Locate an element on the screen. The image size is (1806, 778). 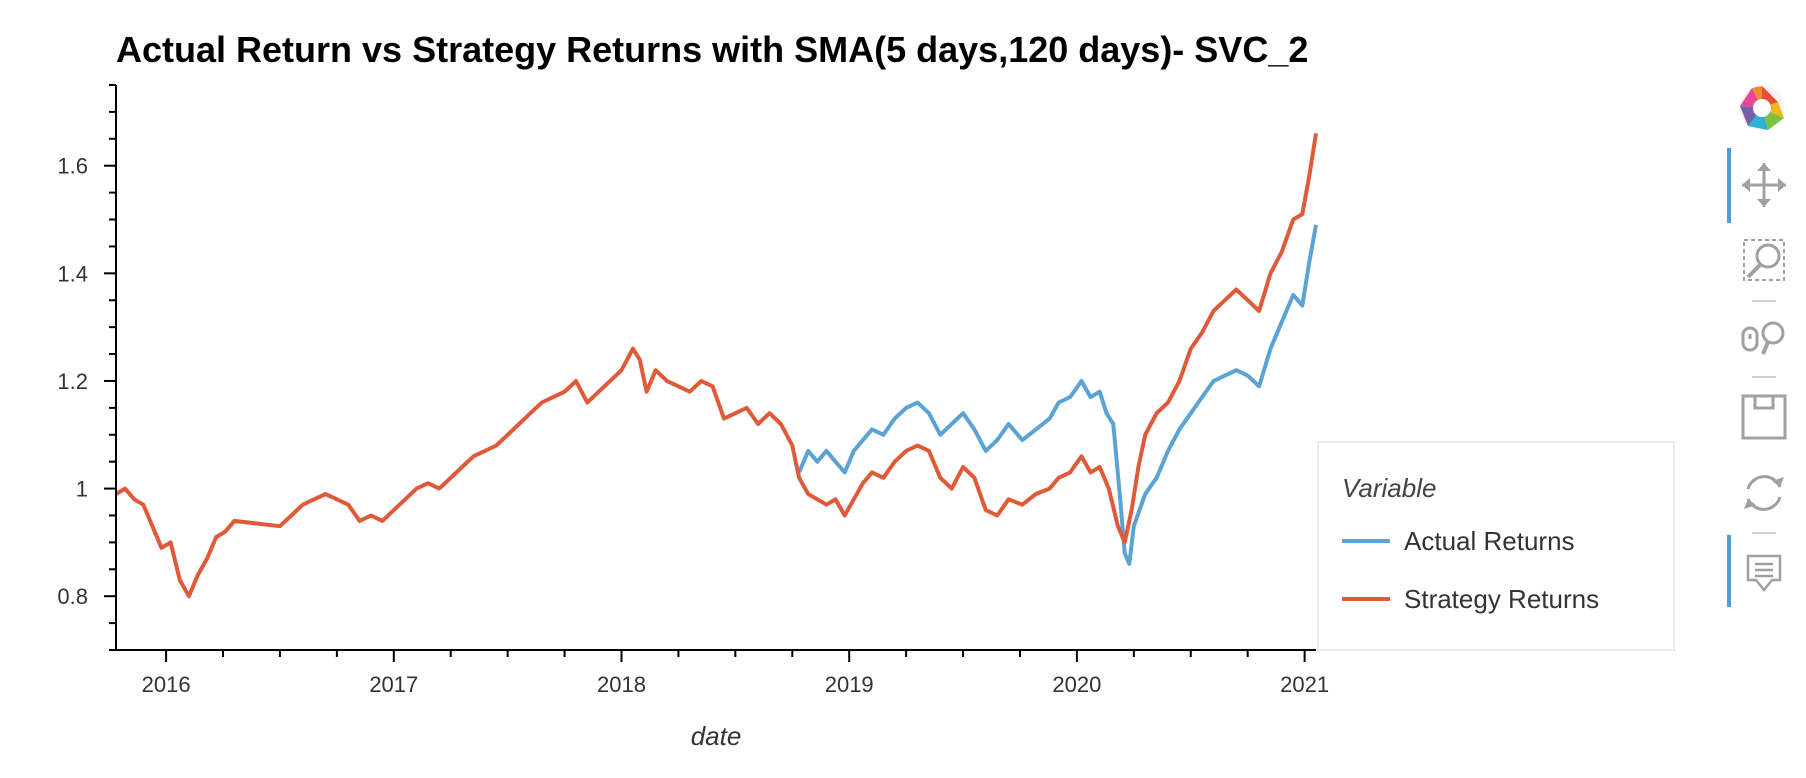
box-zoom-tool-icon is located at coordinates (1764, 260).